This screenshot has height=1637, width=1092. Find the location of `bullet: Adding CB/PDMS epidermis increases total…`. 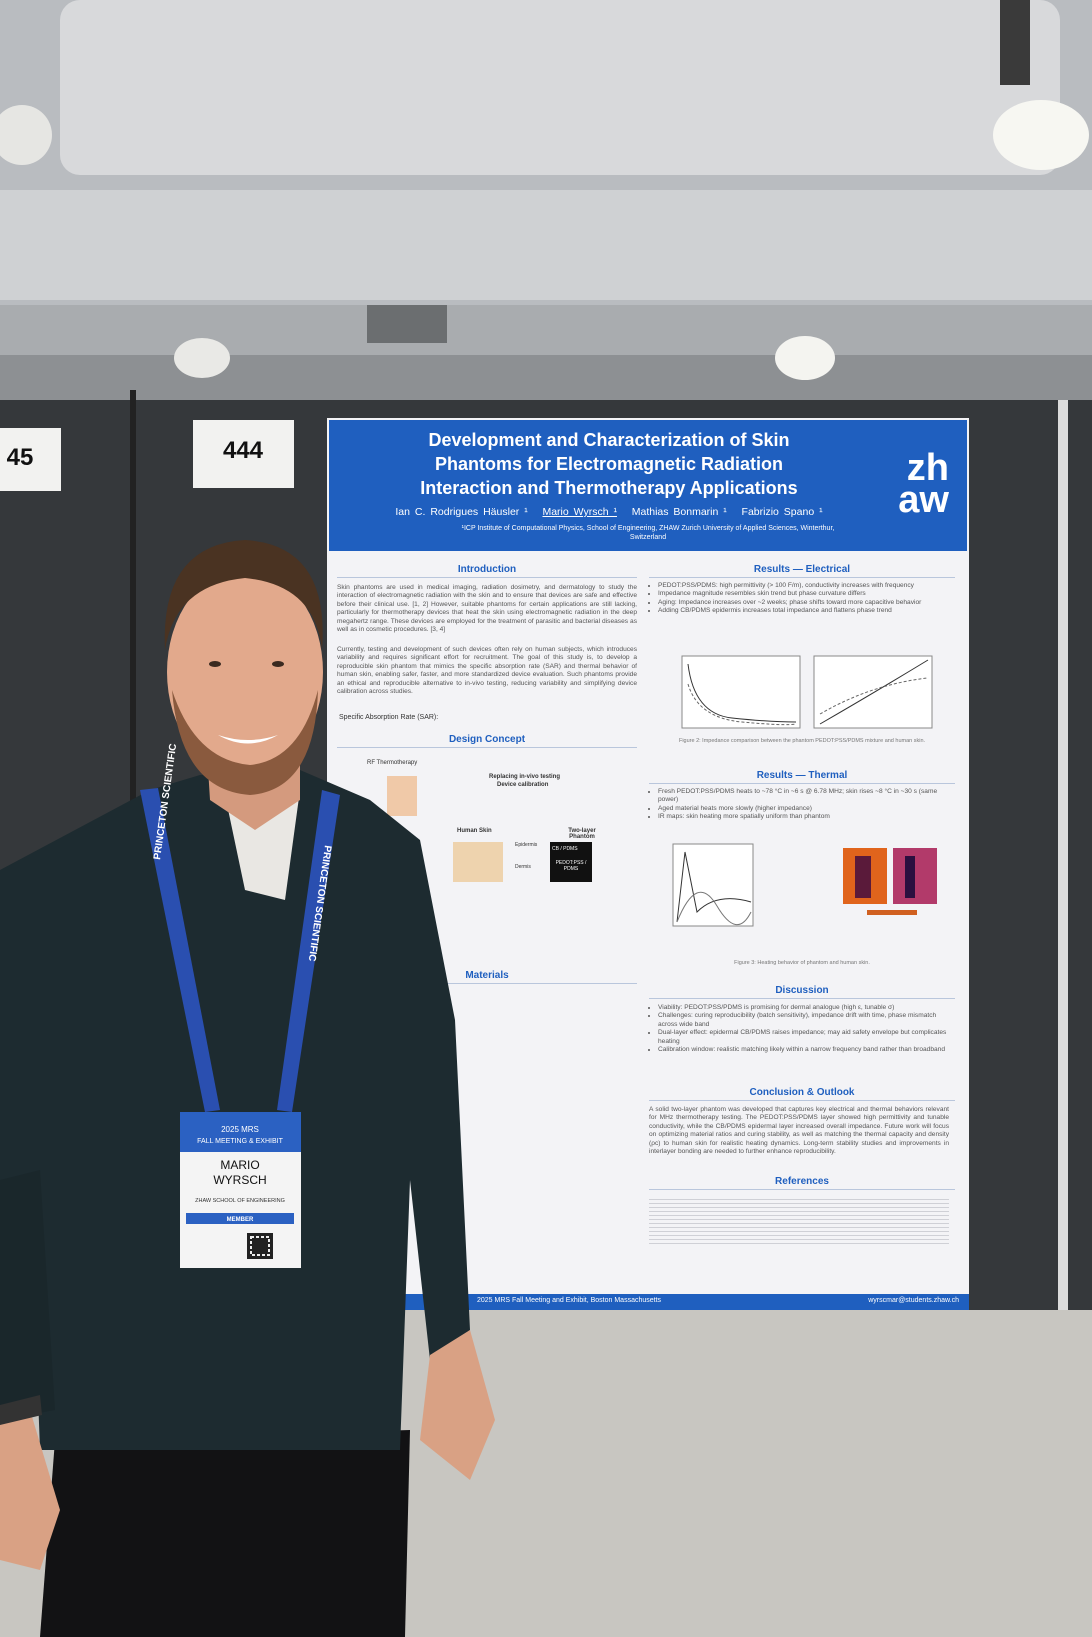

bullet: Adding CB/PDMS epidermis increases total… is located at coordinates (806, 611).